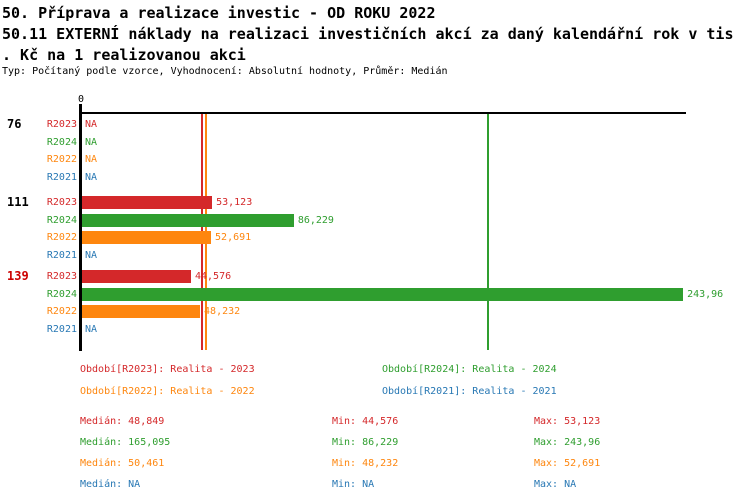 This screenshot has height=498, width=750. I want to click on legend-item-r2021: Období[R2021]: Realita - 2021, so click(469, 391).